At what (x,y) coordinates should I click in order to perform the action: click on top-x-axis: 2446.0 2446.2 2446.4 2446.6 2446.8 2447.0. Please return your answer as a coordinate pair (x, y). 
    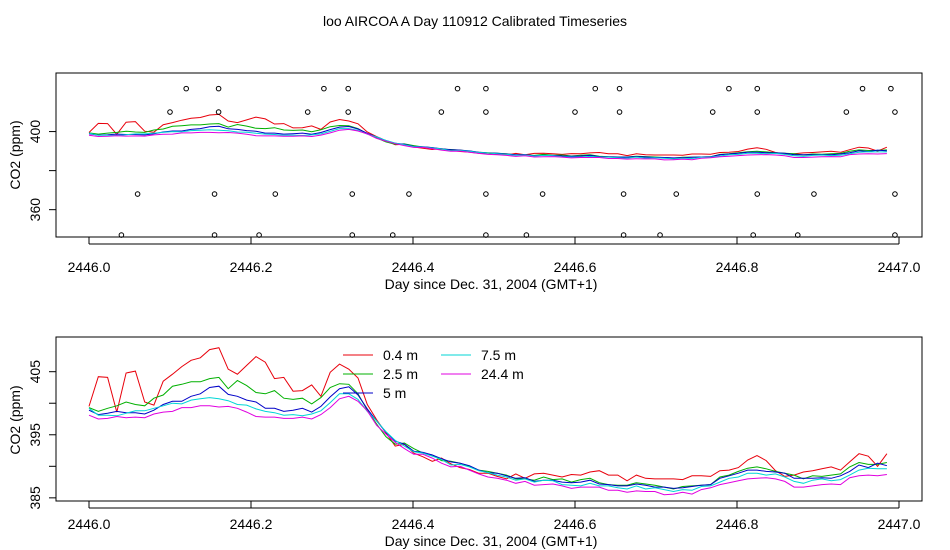
    Looking at the image, I should click on (494, 256).